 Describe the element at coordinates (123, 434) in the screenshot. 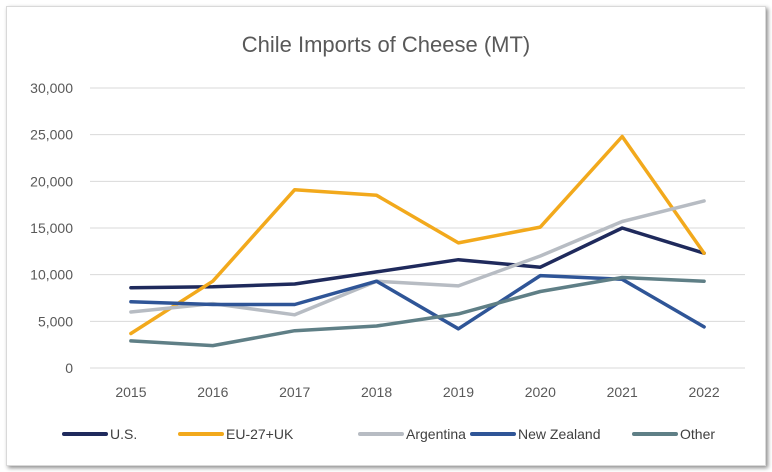

I see `legend-label-u-s: U.S.` at that location.